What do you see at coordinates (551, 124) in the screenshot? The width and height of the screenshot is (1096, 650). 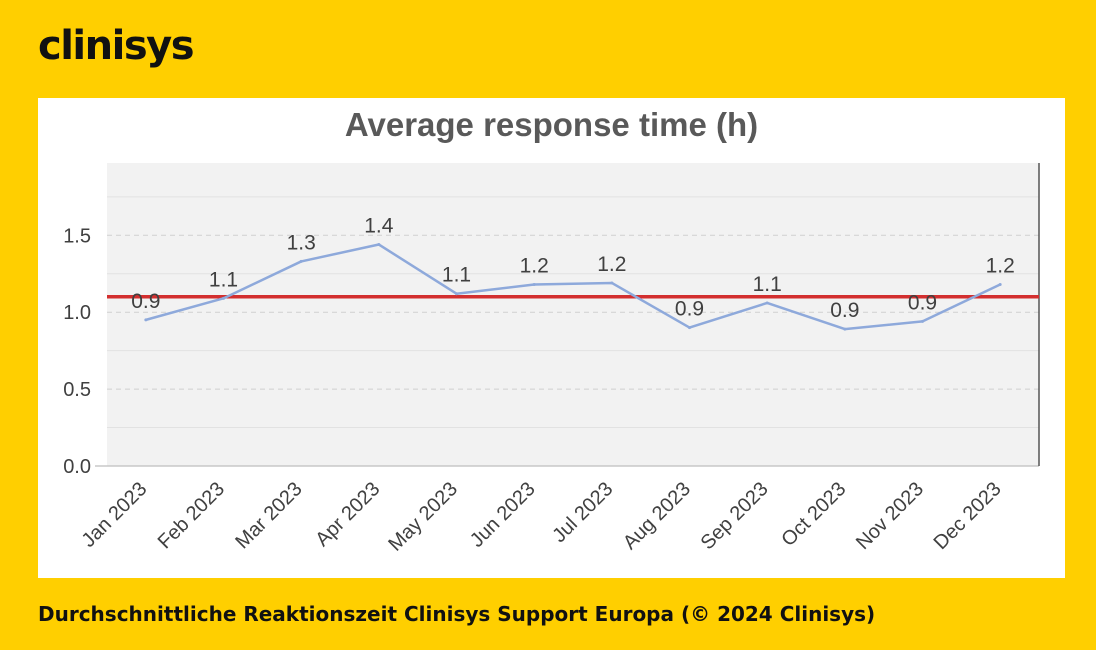 I see `chart-title: Average response time (h)` at bounding box center [551, 124].